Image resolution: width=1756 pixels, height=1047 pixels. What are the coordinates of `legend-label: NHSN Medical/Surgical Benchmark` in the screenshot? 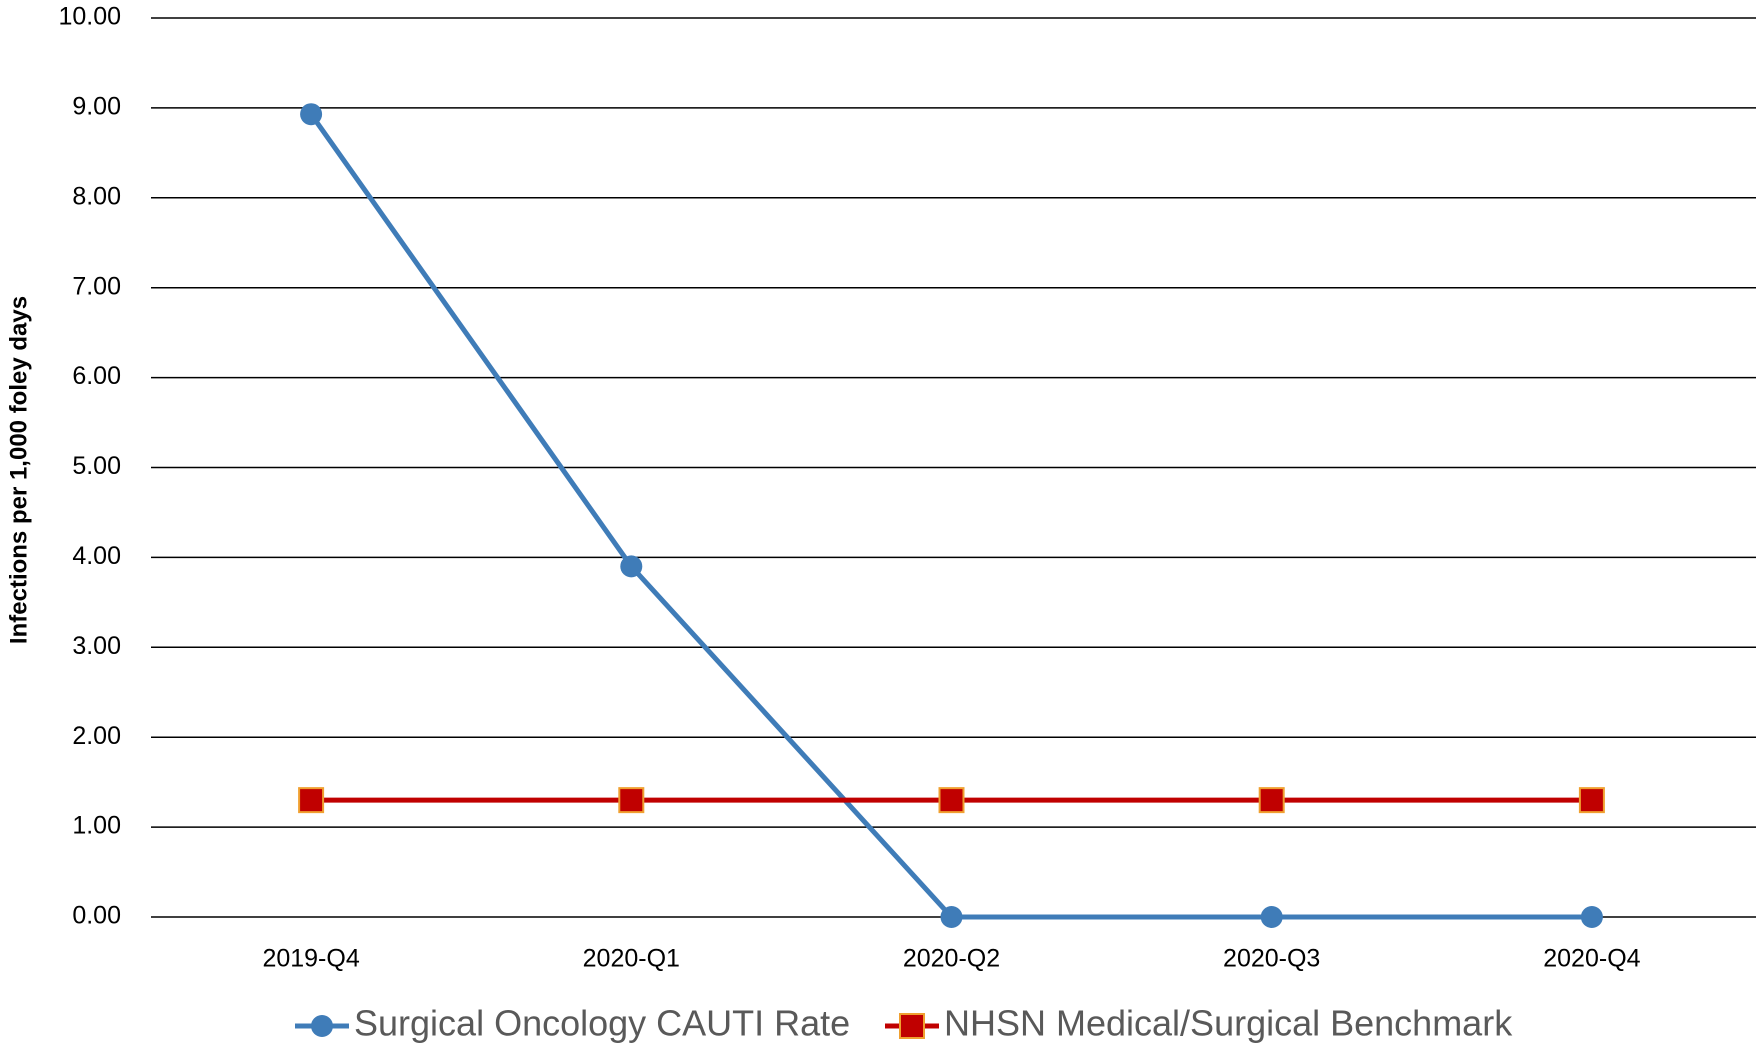 It's located at (1228, 1023).